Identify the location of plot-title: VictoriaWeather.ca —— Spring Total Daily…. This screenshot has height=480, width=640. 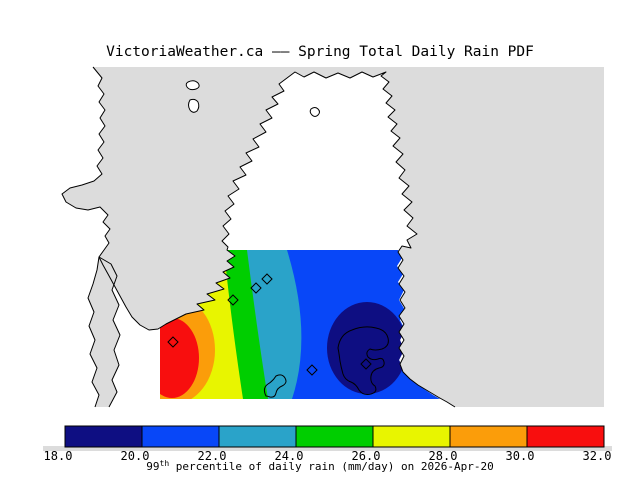
(320, 52).